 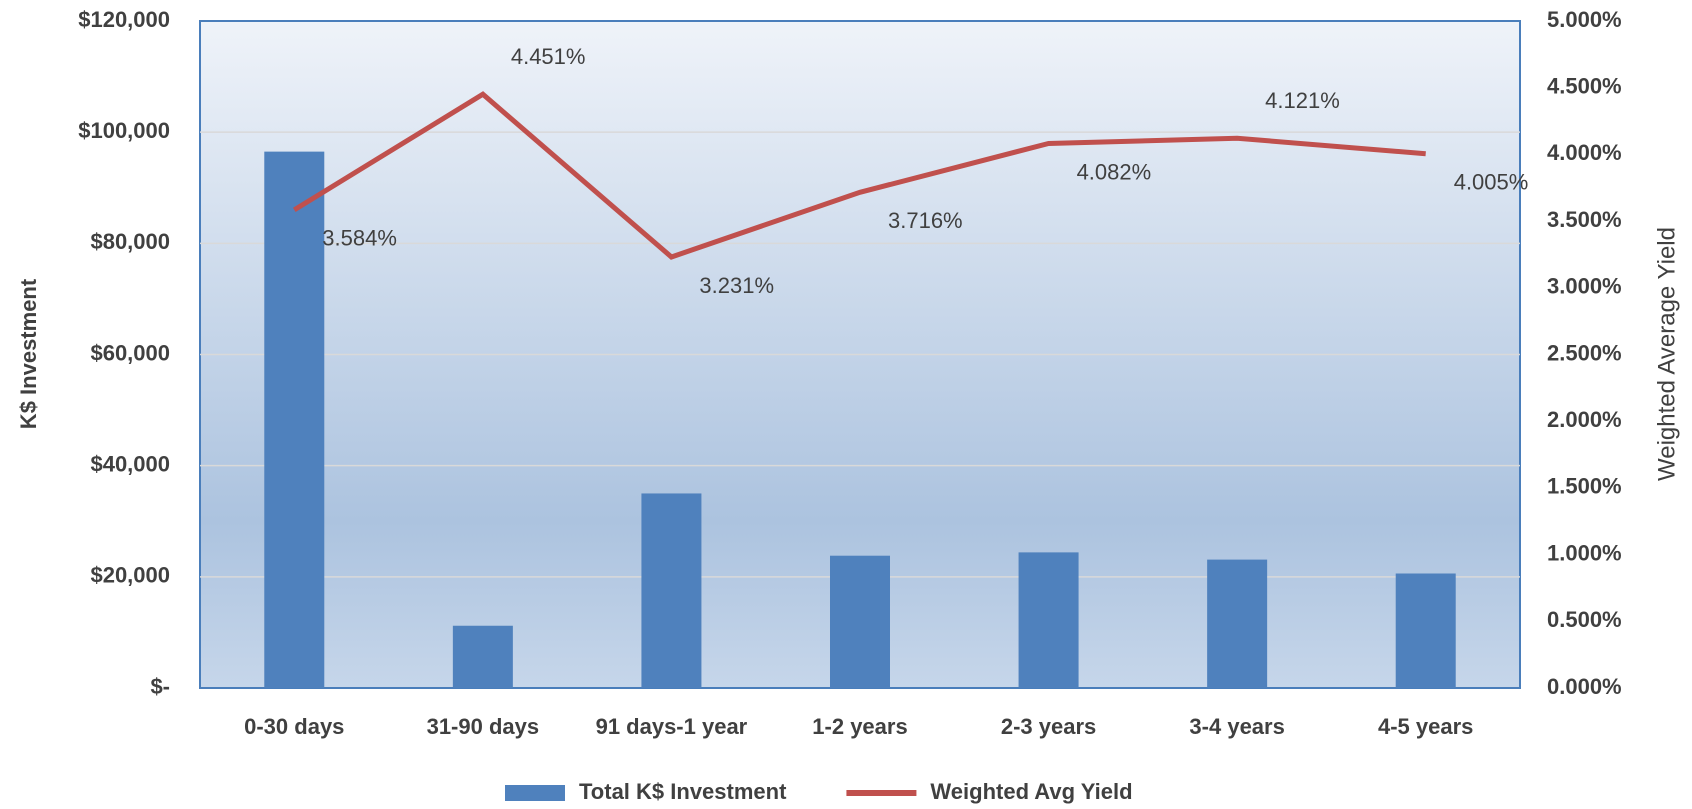 I want to click on y-tick-label: $40,000, so click(x=130, y=463).